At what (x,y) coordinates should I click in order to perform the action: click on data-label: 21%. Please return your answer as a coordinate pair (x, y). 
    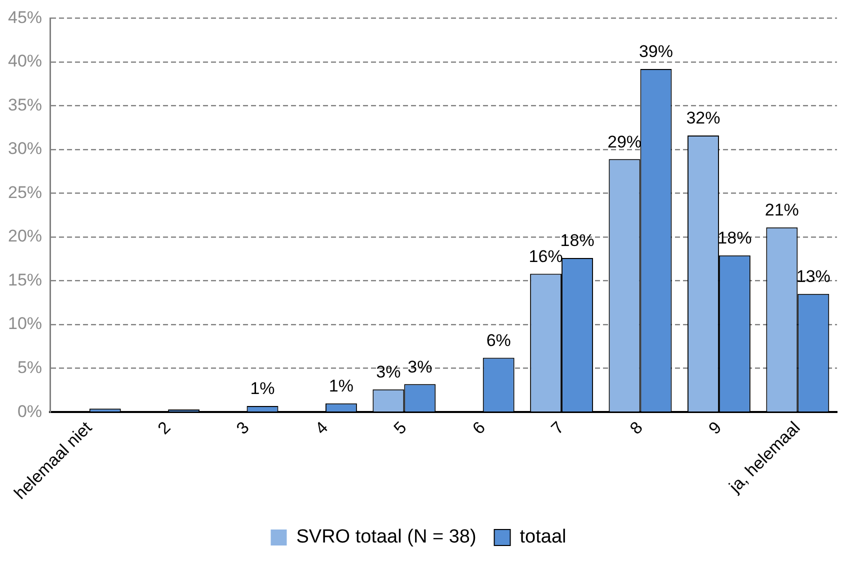
    Looking at the image, I should click on (781, 210).